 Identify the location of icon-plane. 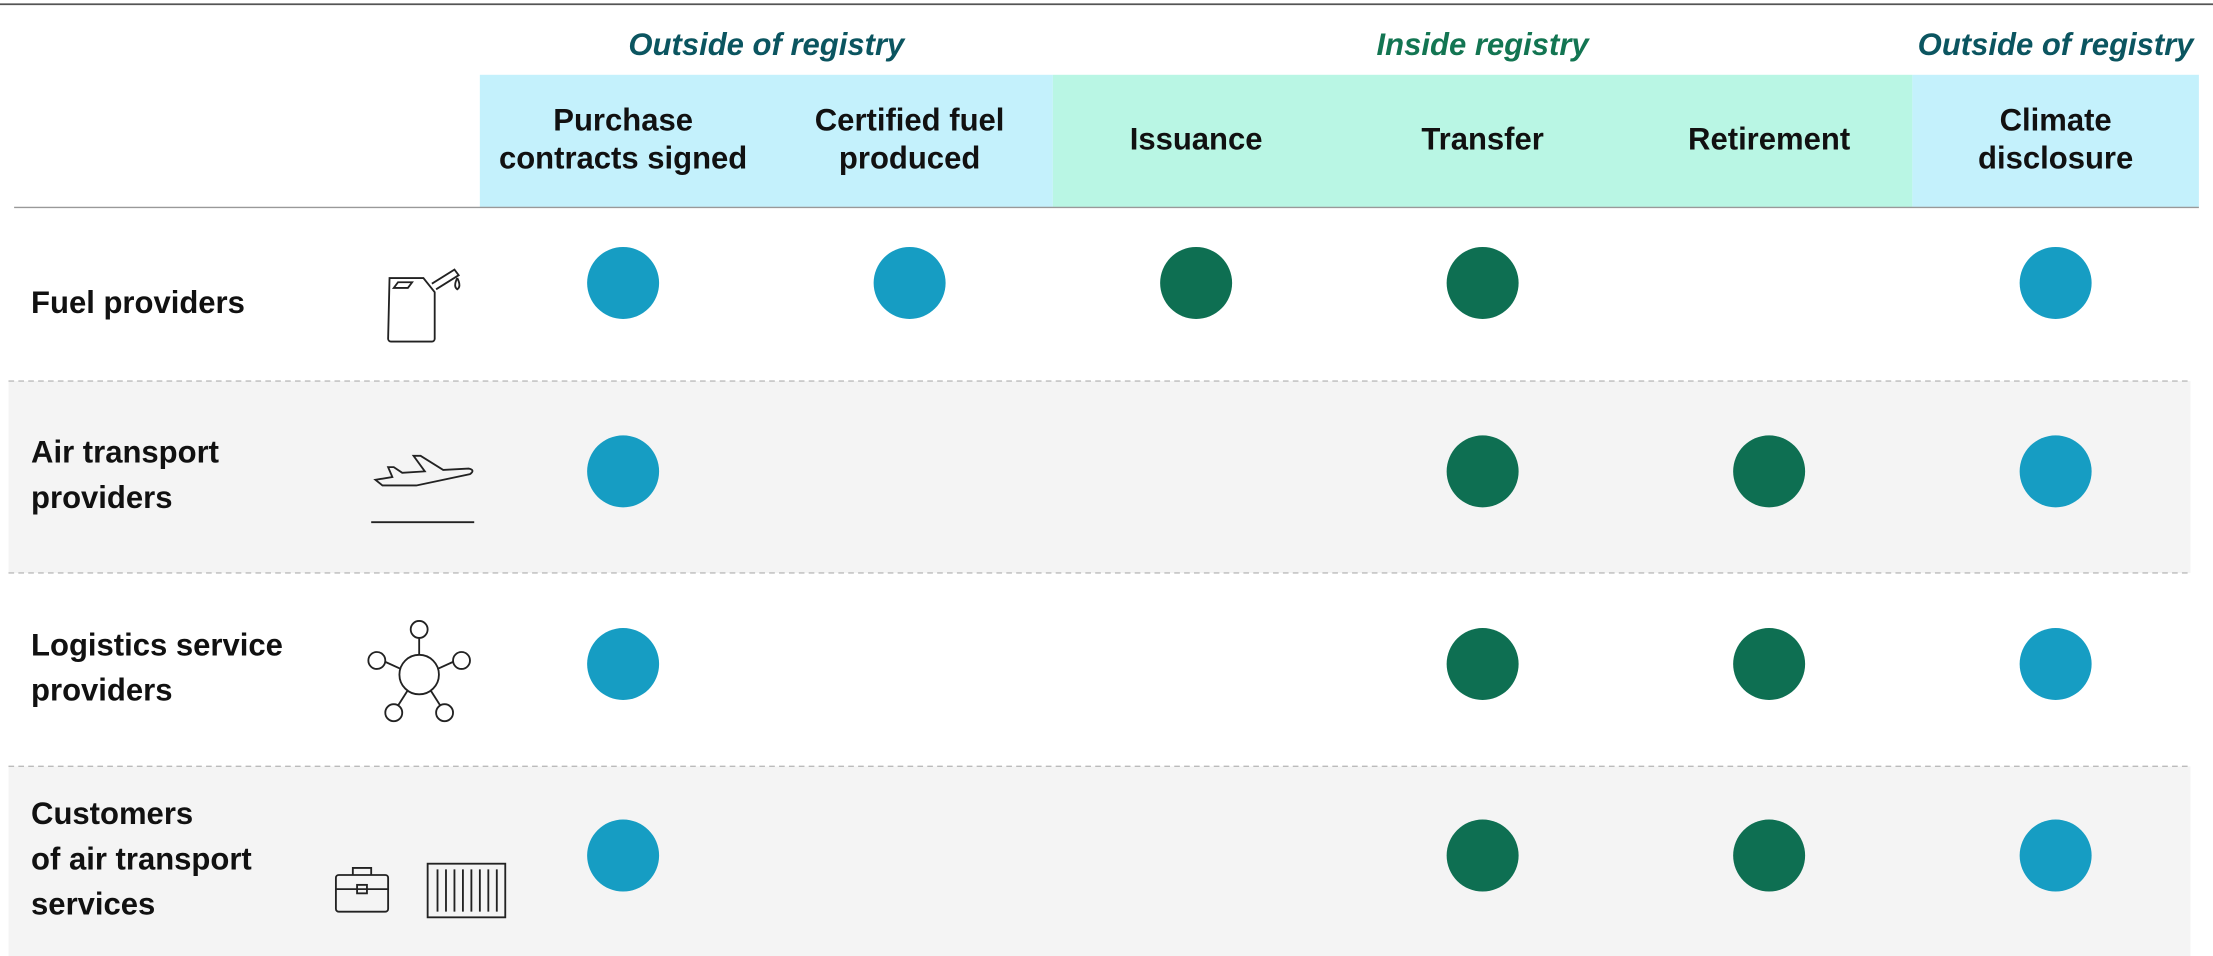
(423, 489).